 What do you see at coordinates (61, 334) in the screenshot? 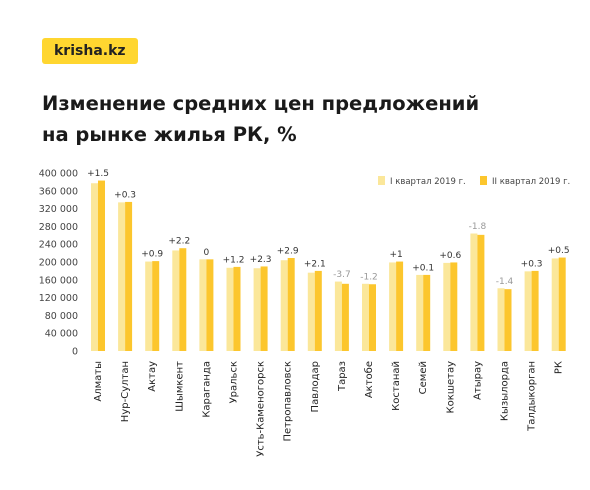
I see `y-tick-label: 40 000` at bounding box center [61, 334].